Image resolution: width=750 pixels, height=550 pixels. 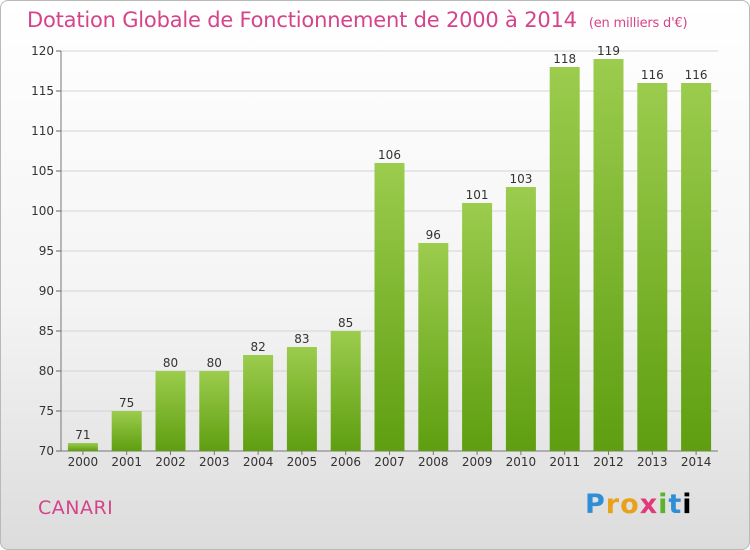 I want to click on x-tick-label: 2002, so click(x=170, y=462).